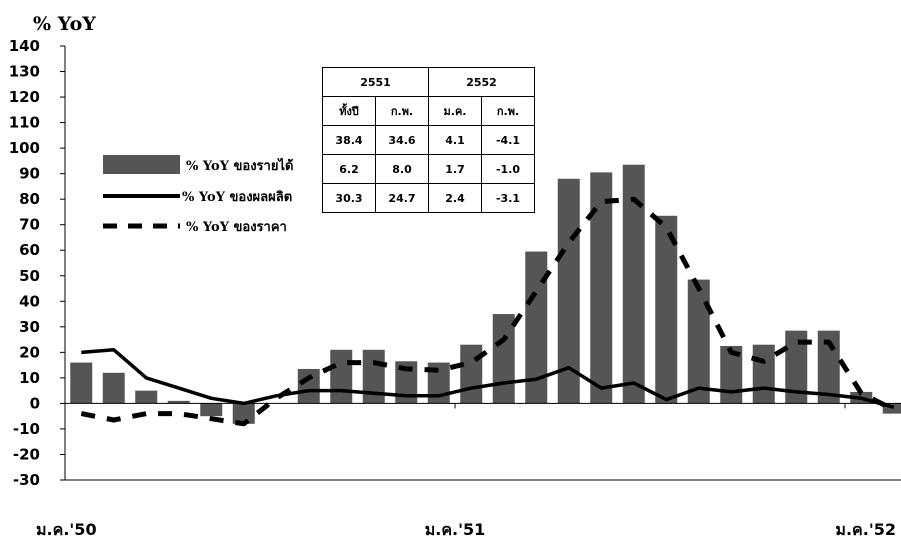  What do you see at coordinates (26, 454) in the screenshot?
I see `y-tick-label: -20` at bounding box center [26, 454].